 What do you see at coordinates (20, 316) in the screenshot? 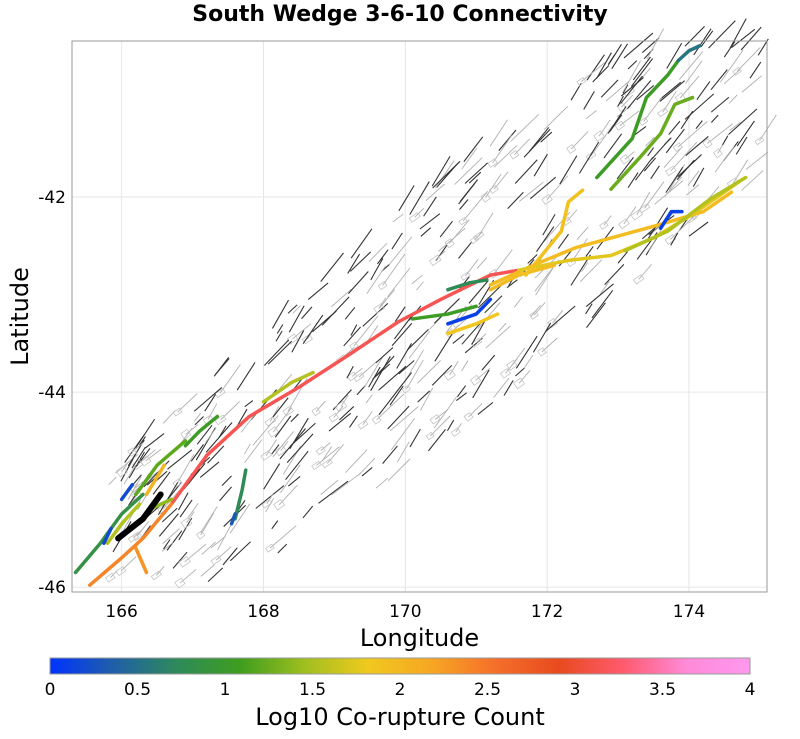
I see `y-axis-label: Latitude` at bounding box center [20, 316].